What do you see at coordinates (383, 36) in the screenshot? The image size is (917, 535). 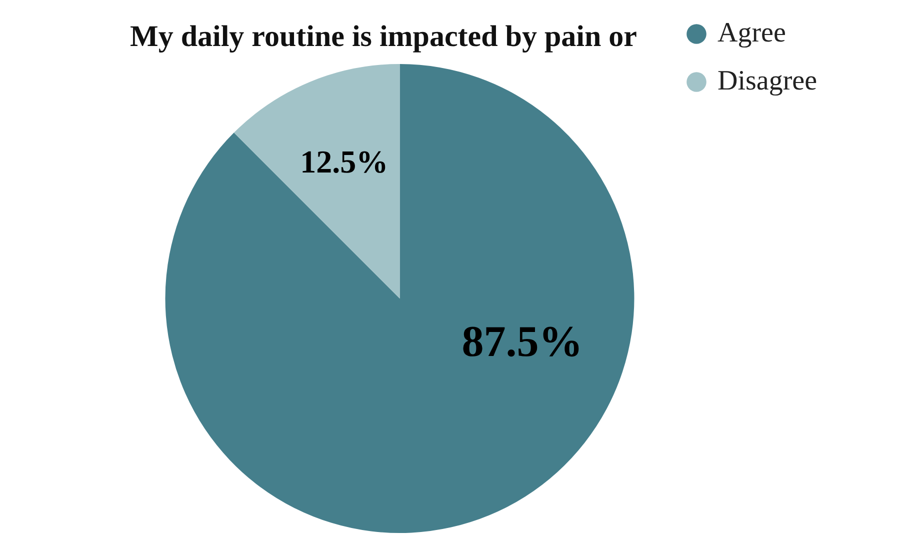 I see `chart-title: My daily routine is impacted by pain or` at bounding box center [383, 36].